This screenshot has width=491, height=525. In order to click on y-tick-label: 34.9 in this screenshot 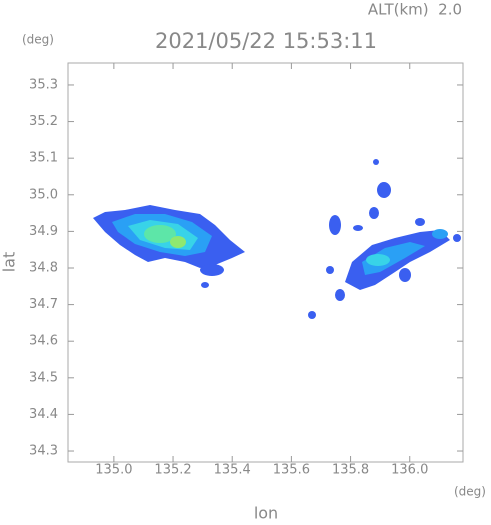, I will do `click(43, 231)`.